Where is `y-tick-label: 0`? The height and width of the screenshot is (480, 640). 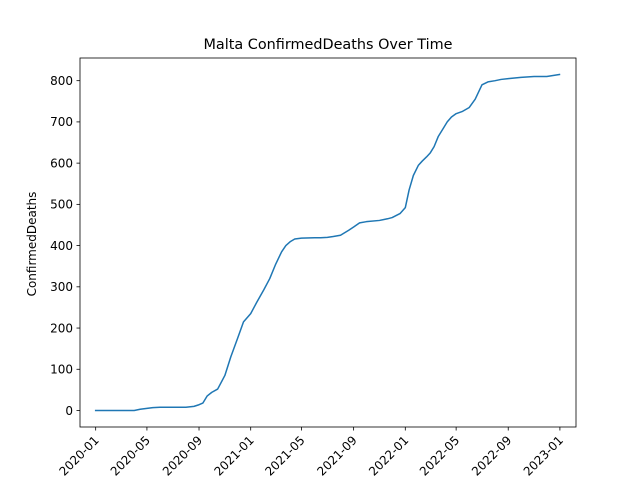
y-tick-label: 0 is located at coordinates (69, 411).